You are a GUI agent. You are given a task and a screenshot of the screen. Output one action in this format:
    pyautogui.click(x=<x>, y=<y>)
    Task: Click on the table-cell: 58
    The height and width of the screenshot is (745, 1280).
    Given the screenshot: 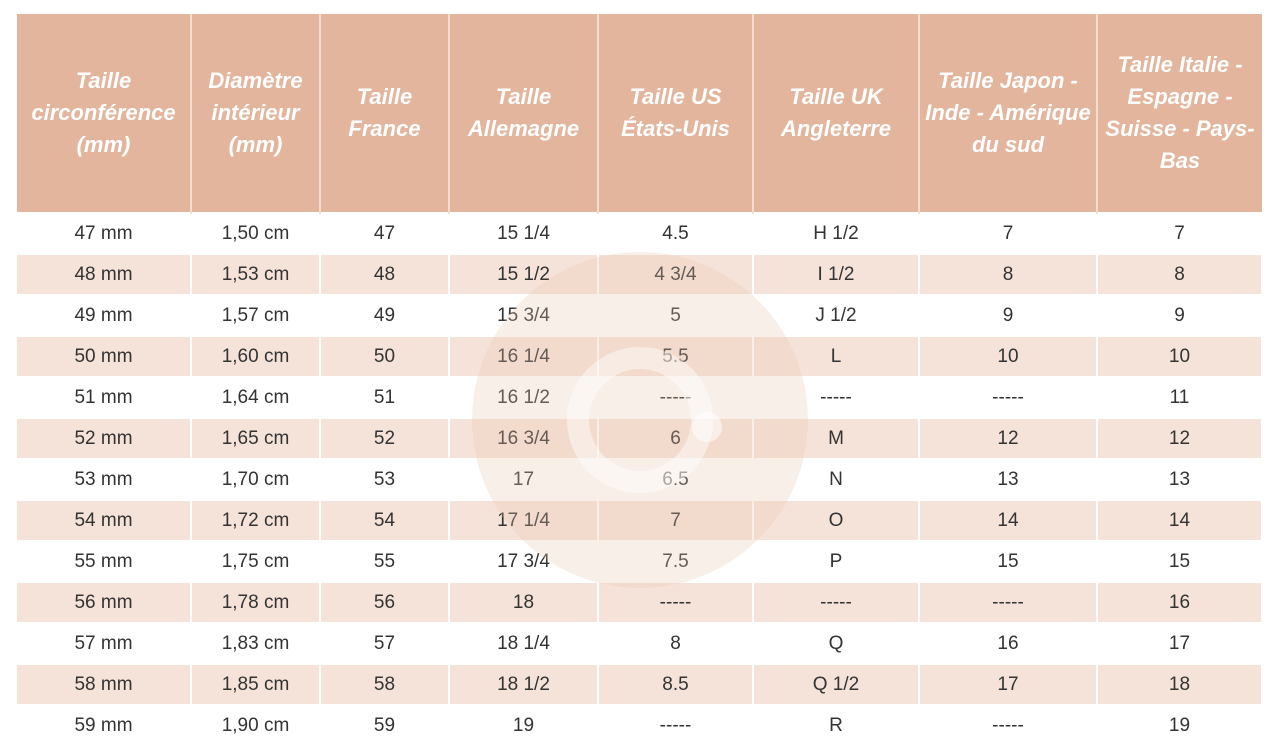 What is the action you would take?
    pyautogui.click(x=385, y=684)
    